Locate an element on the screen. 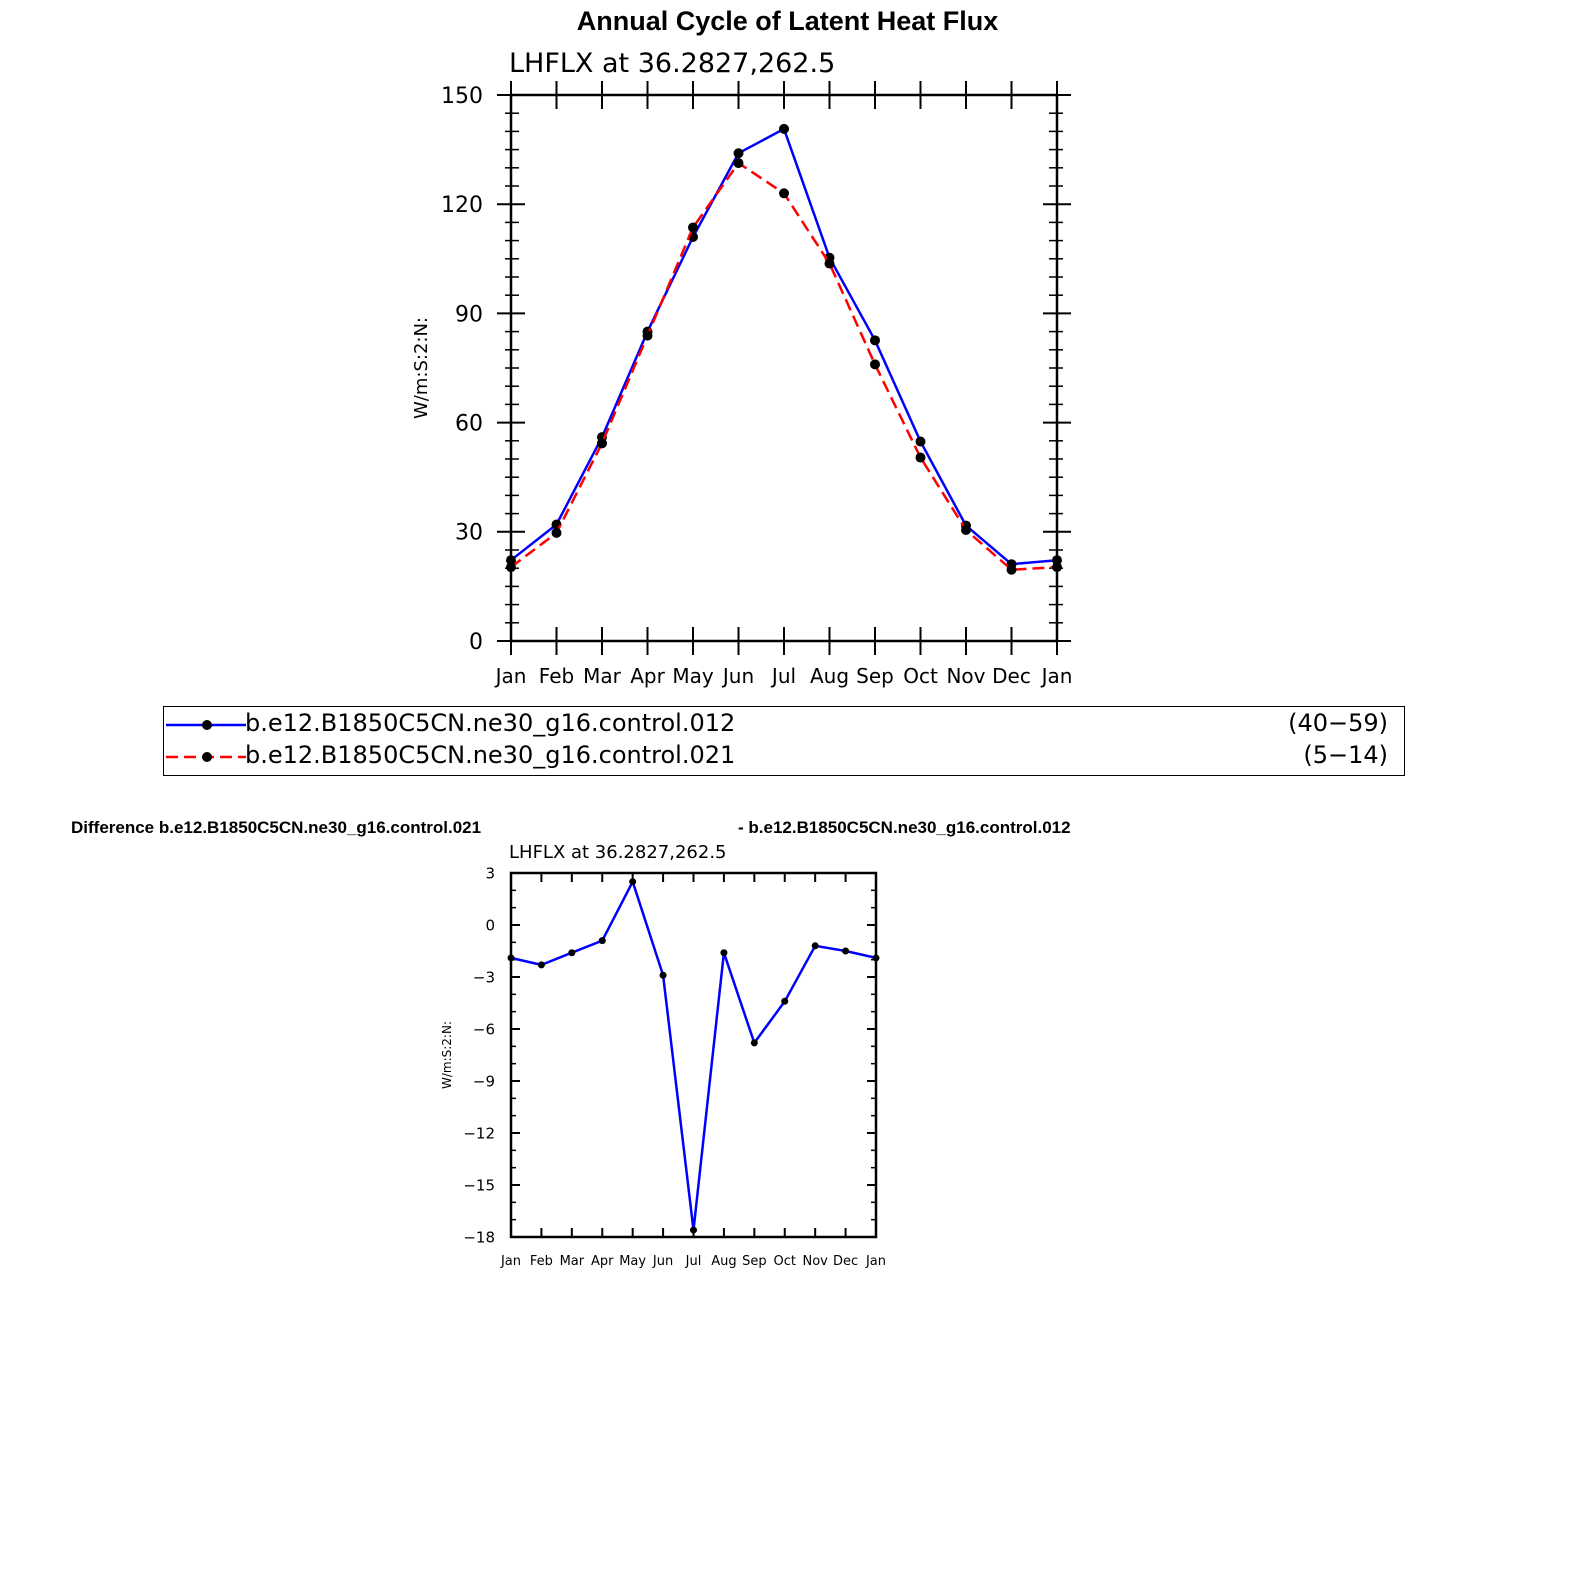 Image resolution: width=1575 pixels, height=1575 pixels. y-tick-label: −9 is located at coordinates (484, 1081).